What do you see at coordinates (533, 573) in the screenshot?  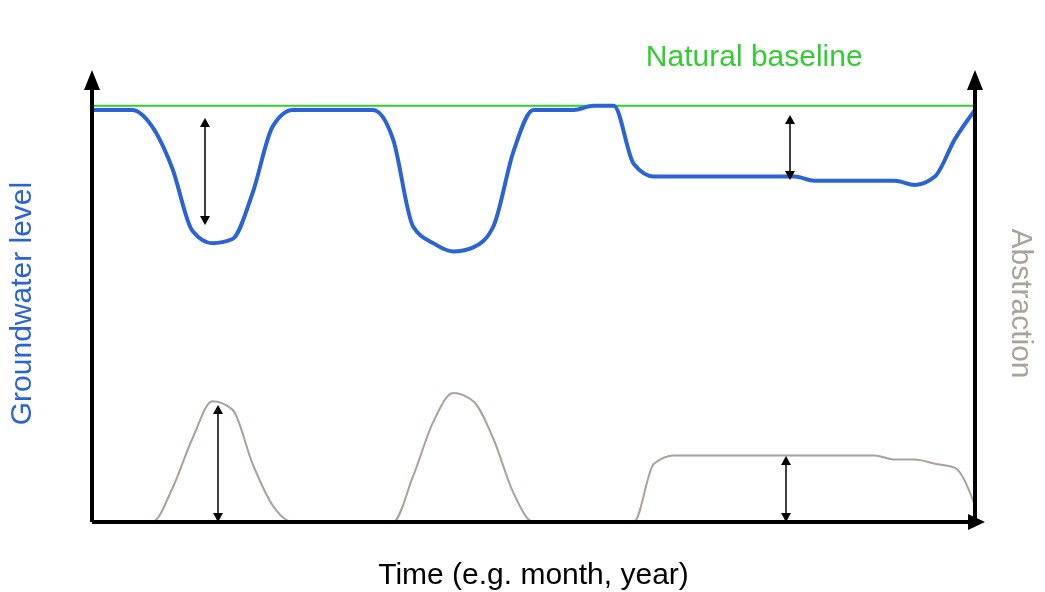 I see `x-axis-title: Time (e.g. month, year)` at bounding box center [533, 573].